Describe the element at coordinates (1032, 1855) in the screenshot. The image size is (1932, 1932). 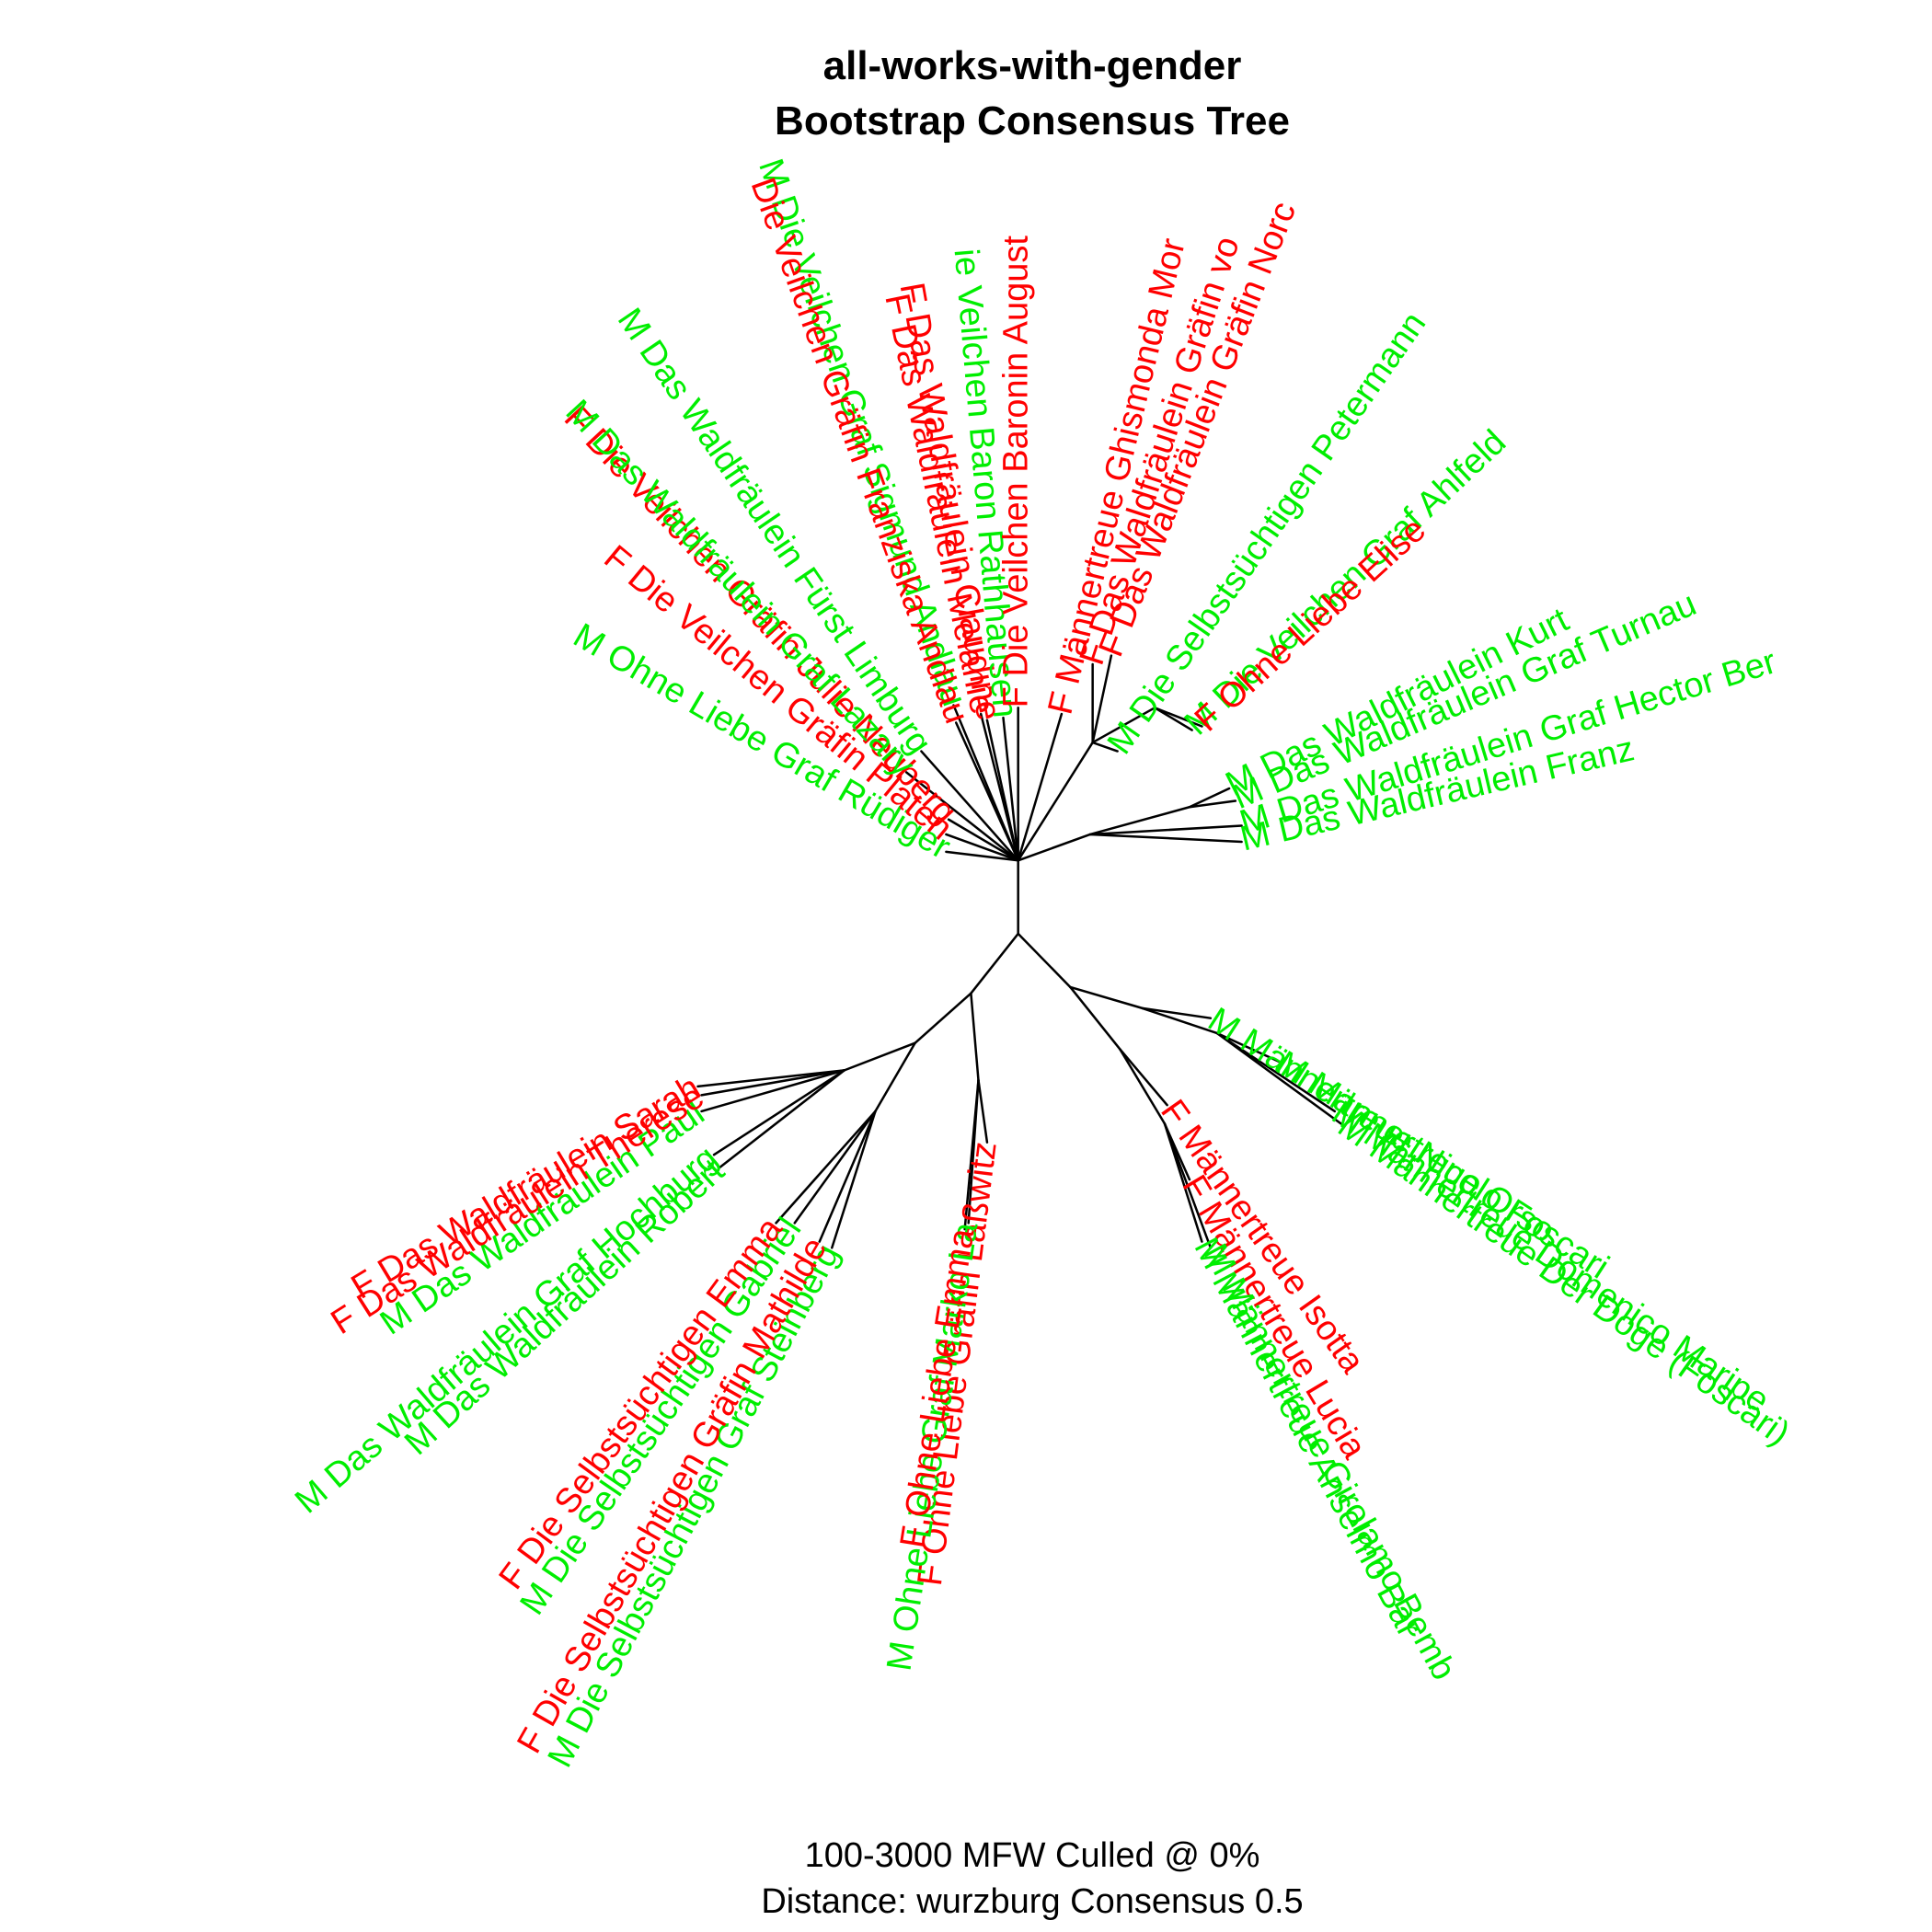
I see `footer-line1: 100-3000 MFW Culled @ 0%` at that location.